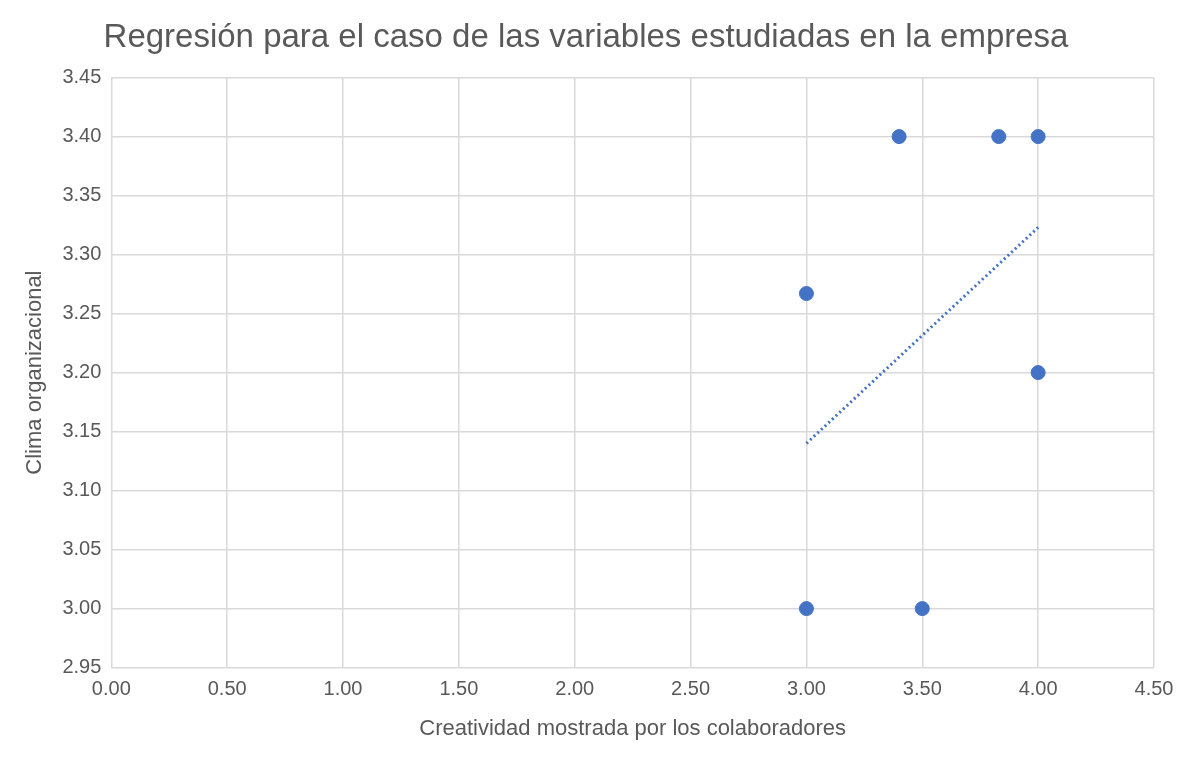 This screenshot has width=1192, height=764. I want to click on x-tick-label: 1.00, so click(343, 688).